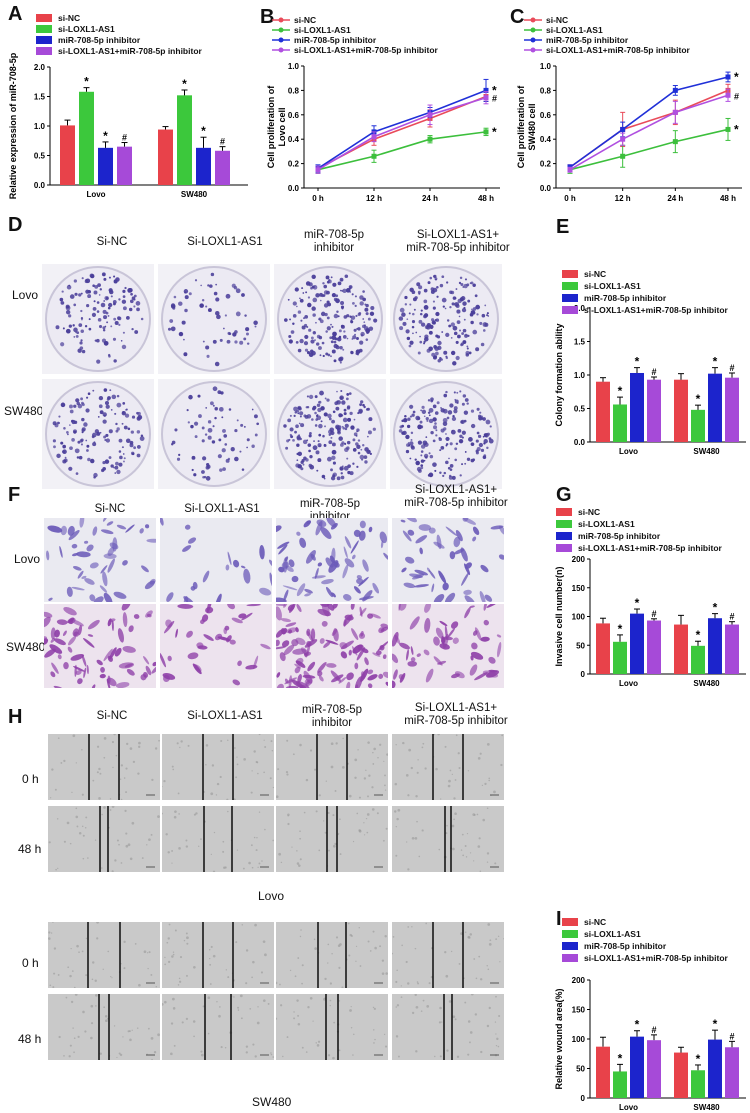  I want to click on sig-mark-1-1: *, so click(698, 635).